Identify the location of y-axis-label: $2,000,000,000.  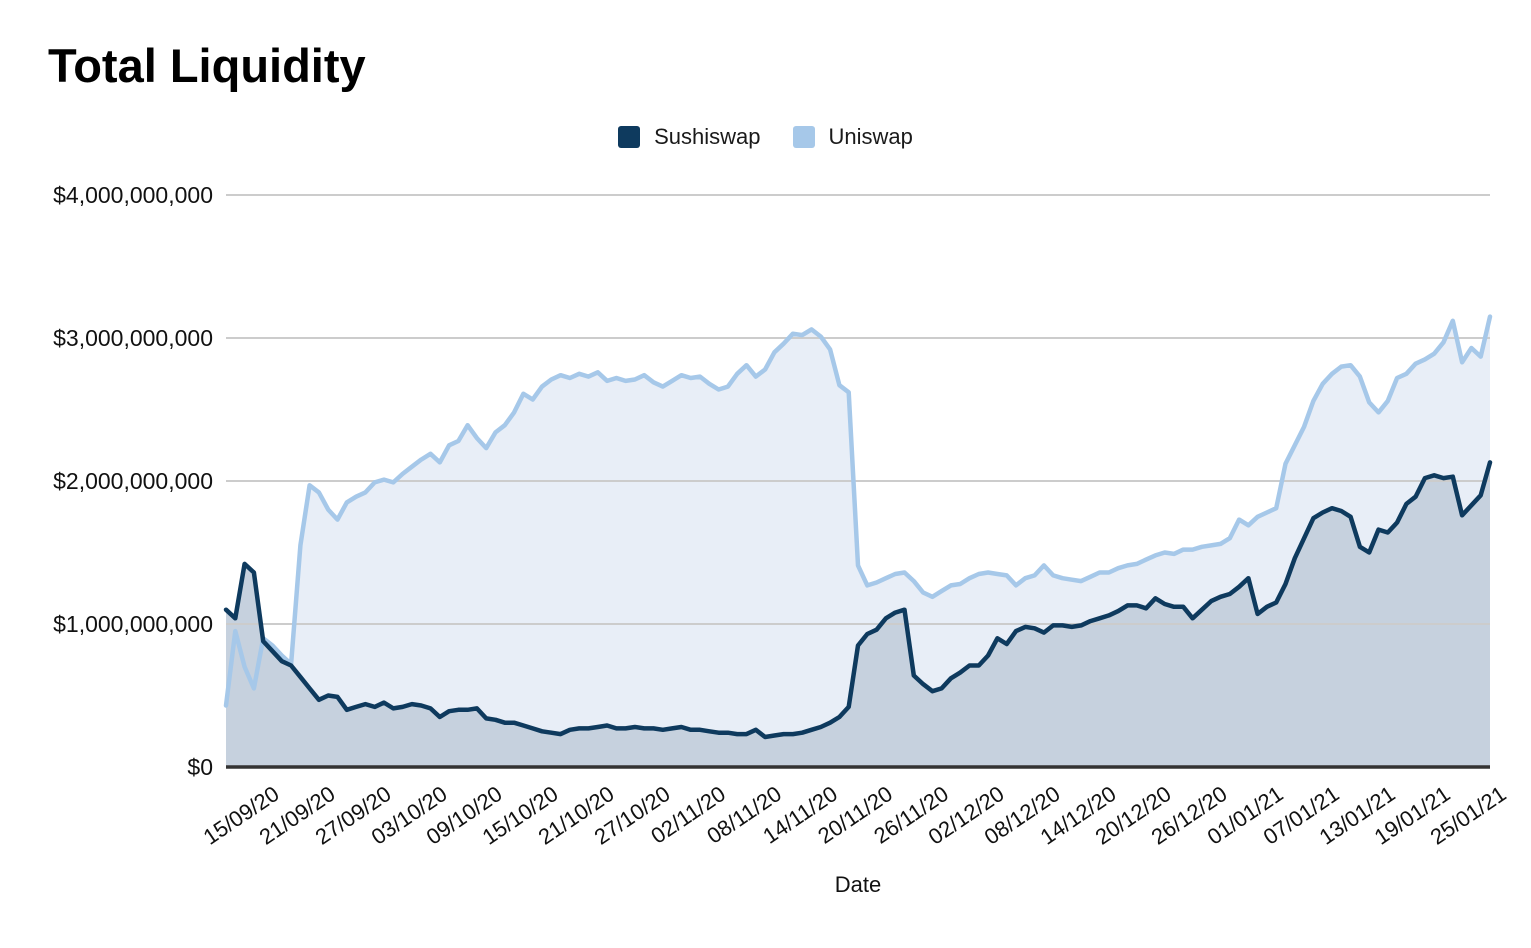
(133, 481).